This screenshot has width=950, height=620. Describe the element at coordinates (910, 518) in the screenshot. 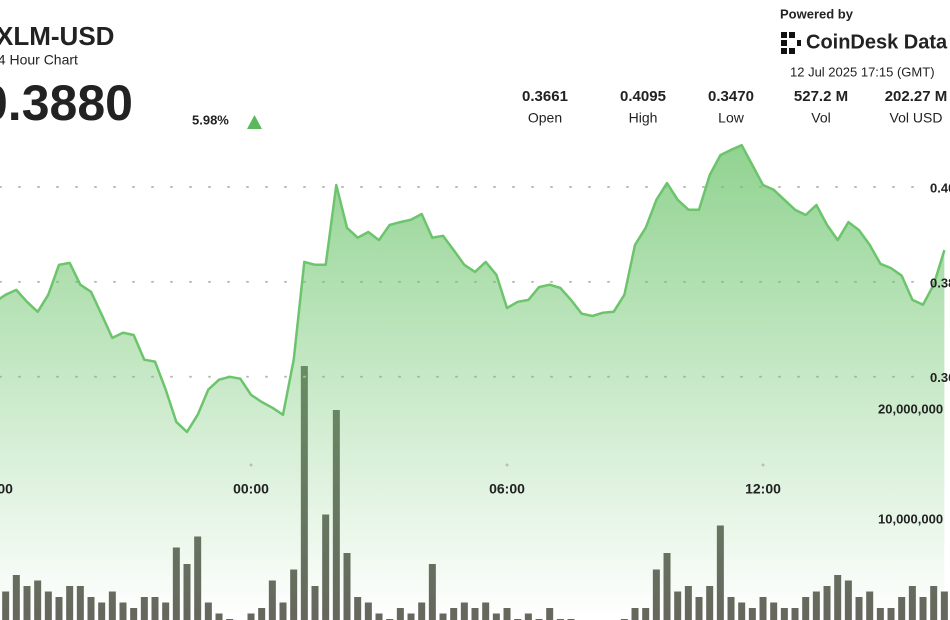

I see `y2-tick-label: 10,000,000` at that location.